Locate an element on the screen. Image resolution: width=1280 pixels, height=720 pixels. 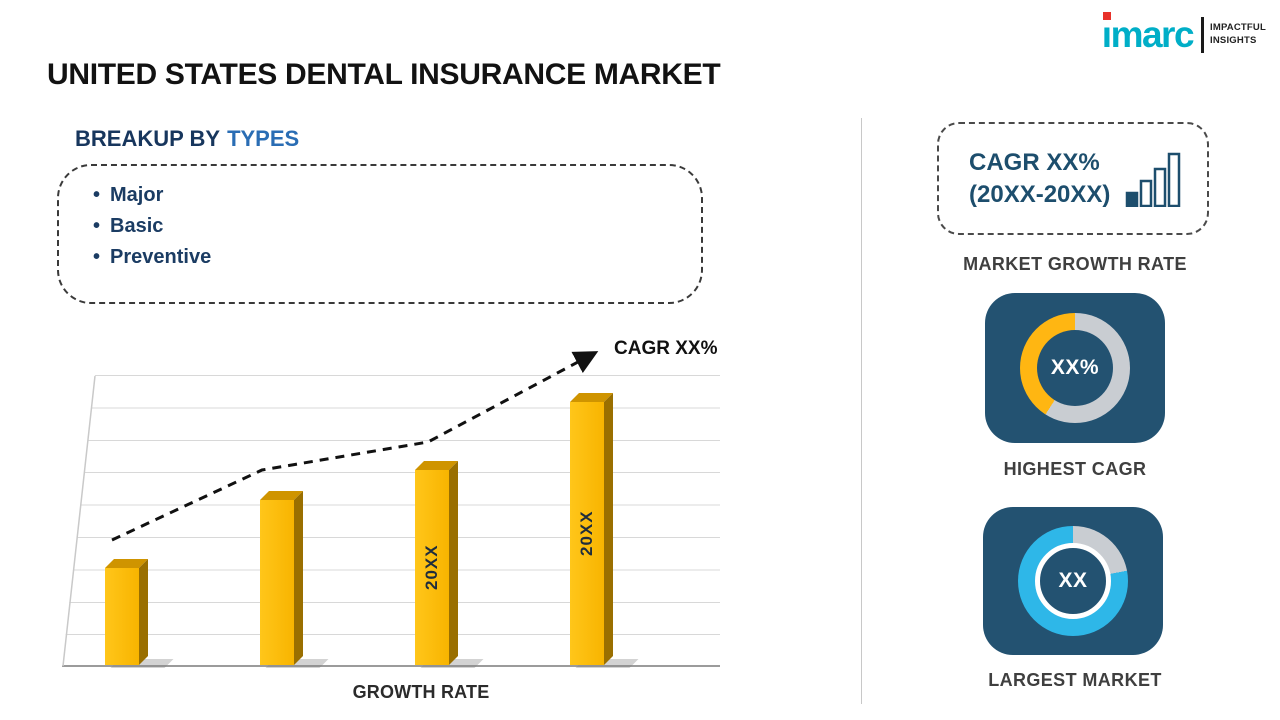
highest-cagr-card: XX% is located at coordinates (1075, 368).